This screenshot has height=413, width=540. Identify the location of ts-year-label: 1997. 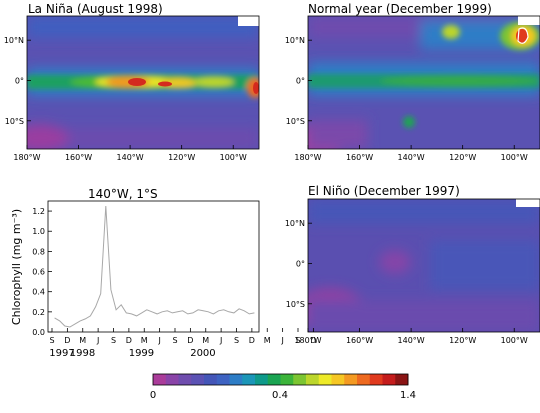
(61, 353).